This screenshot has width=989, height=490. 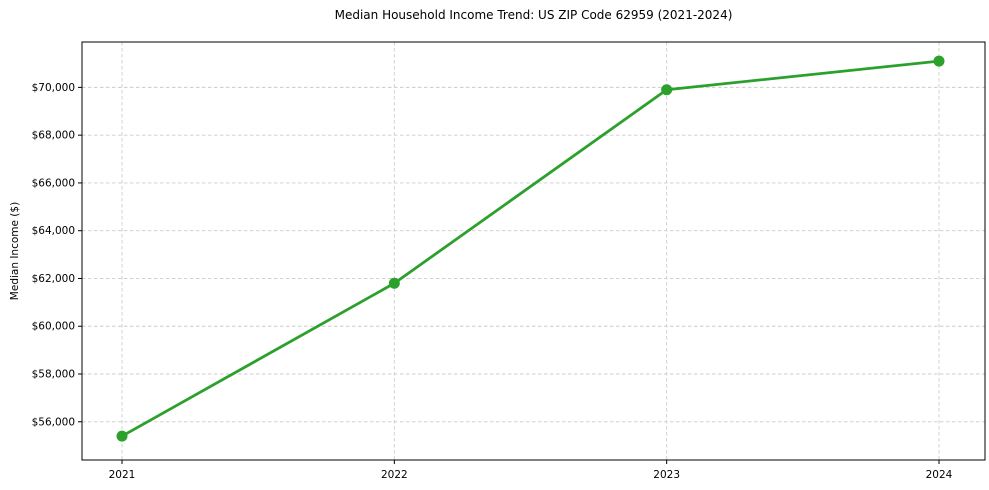 I want to click on x-tick-label: 2023, so click(x=666, y=475).